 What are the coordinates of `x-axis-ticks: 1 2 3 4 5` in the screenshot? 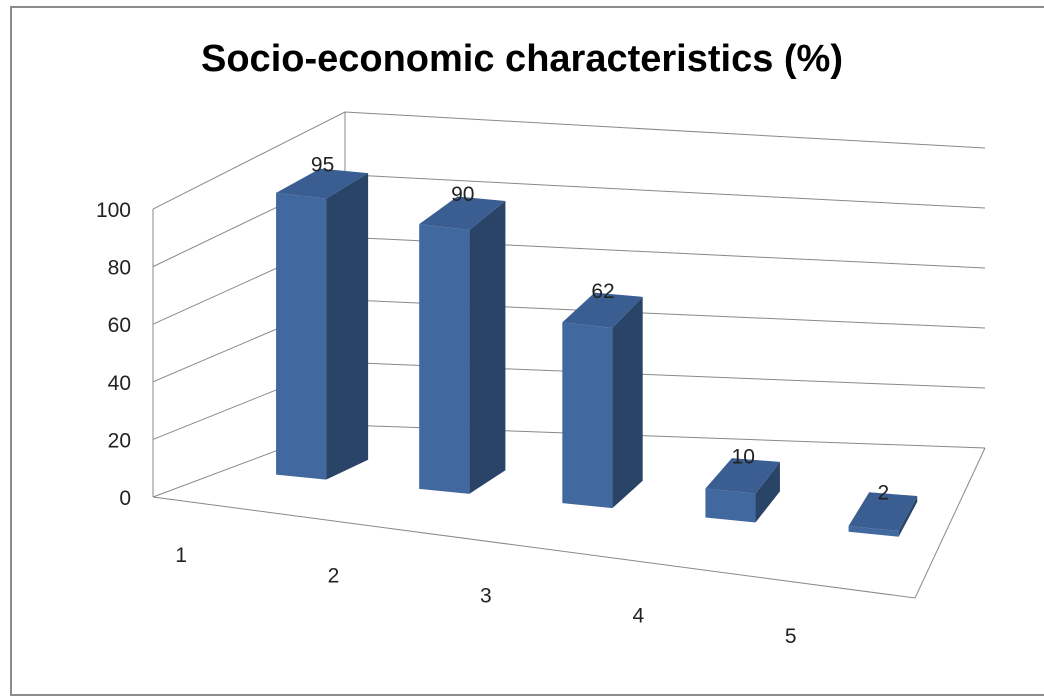 It's located at (485, 596).